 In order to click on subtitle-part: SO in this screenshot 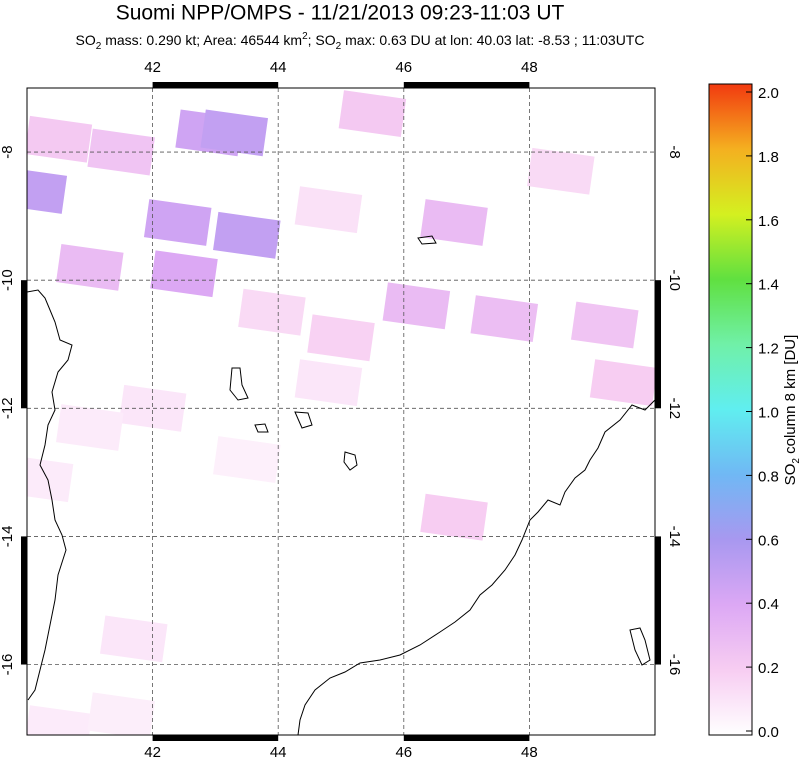, I will do `click(86, 40)`.